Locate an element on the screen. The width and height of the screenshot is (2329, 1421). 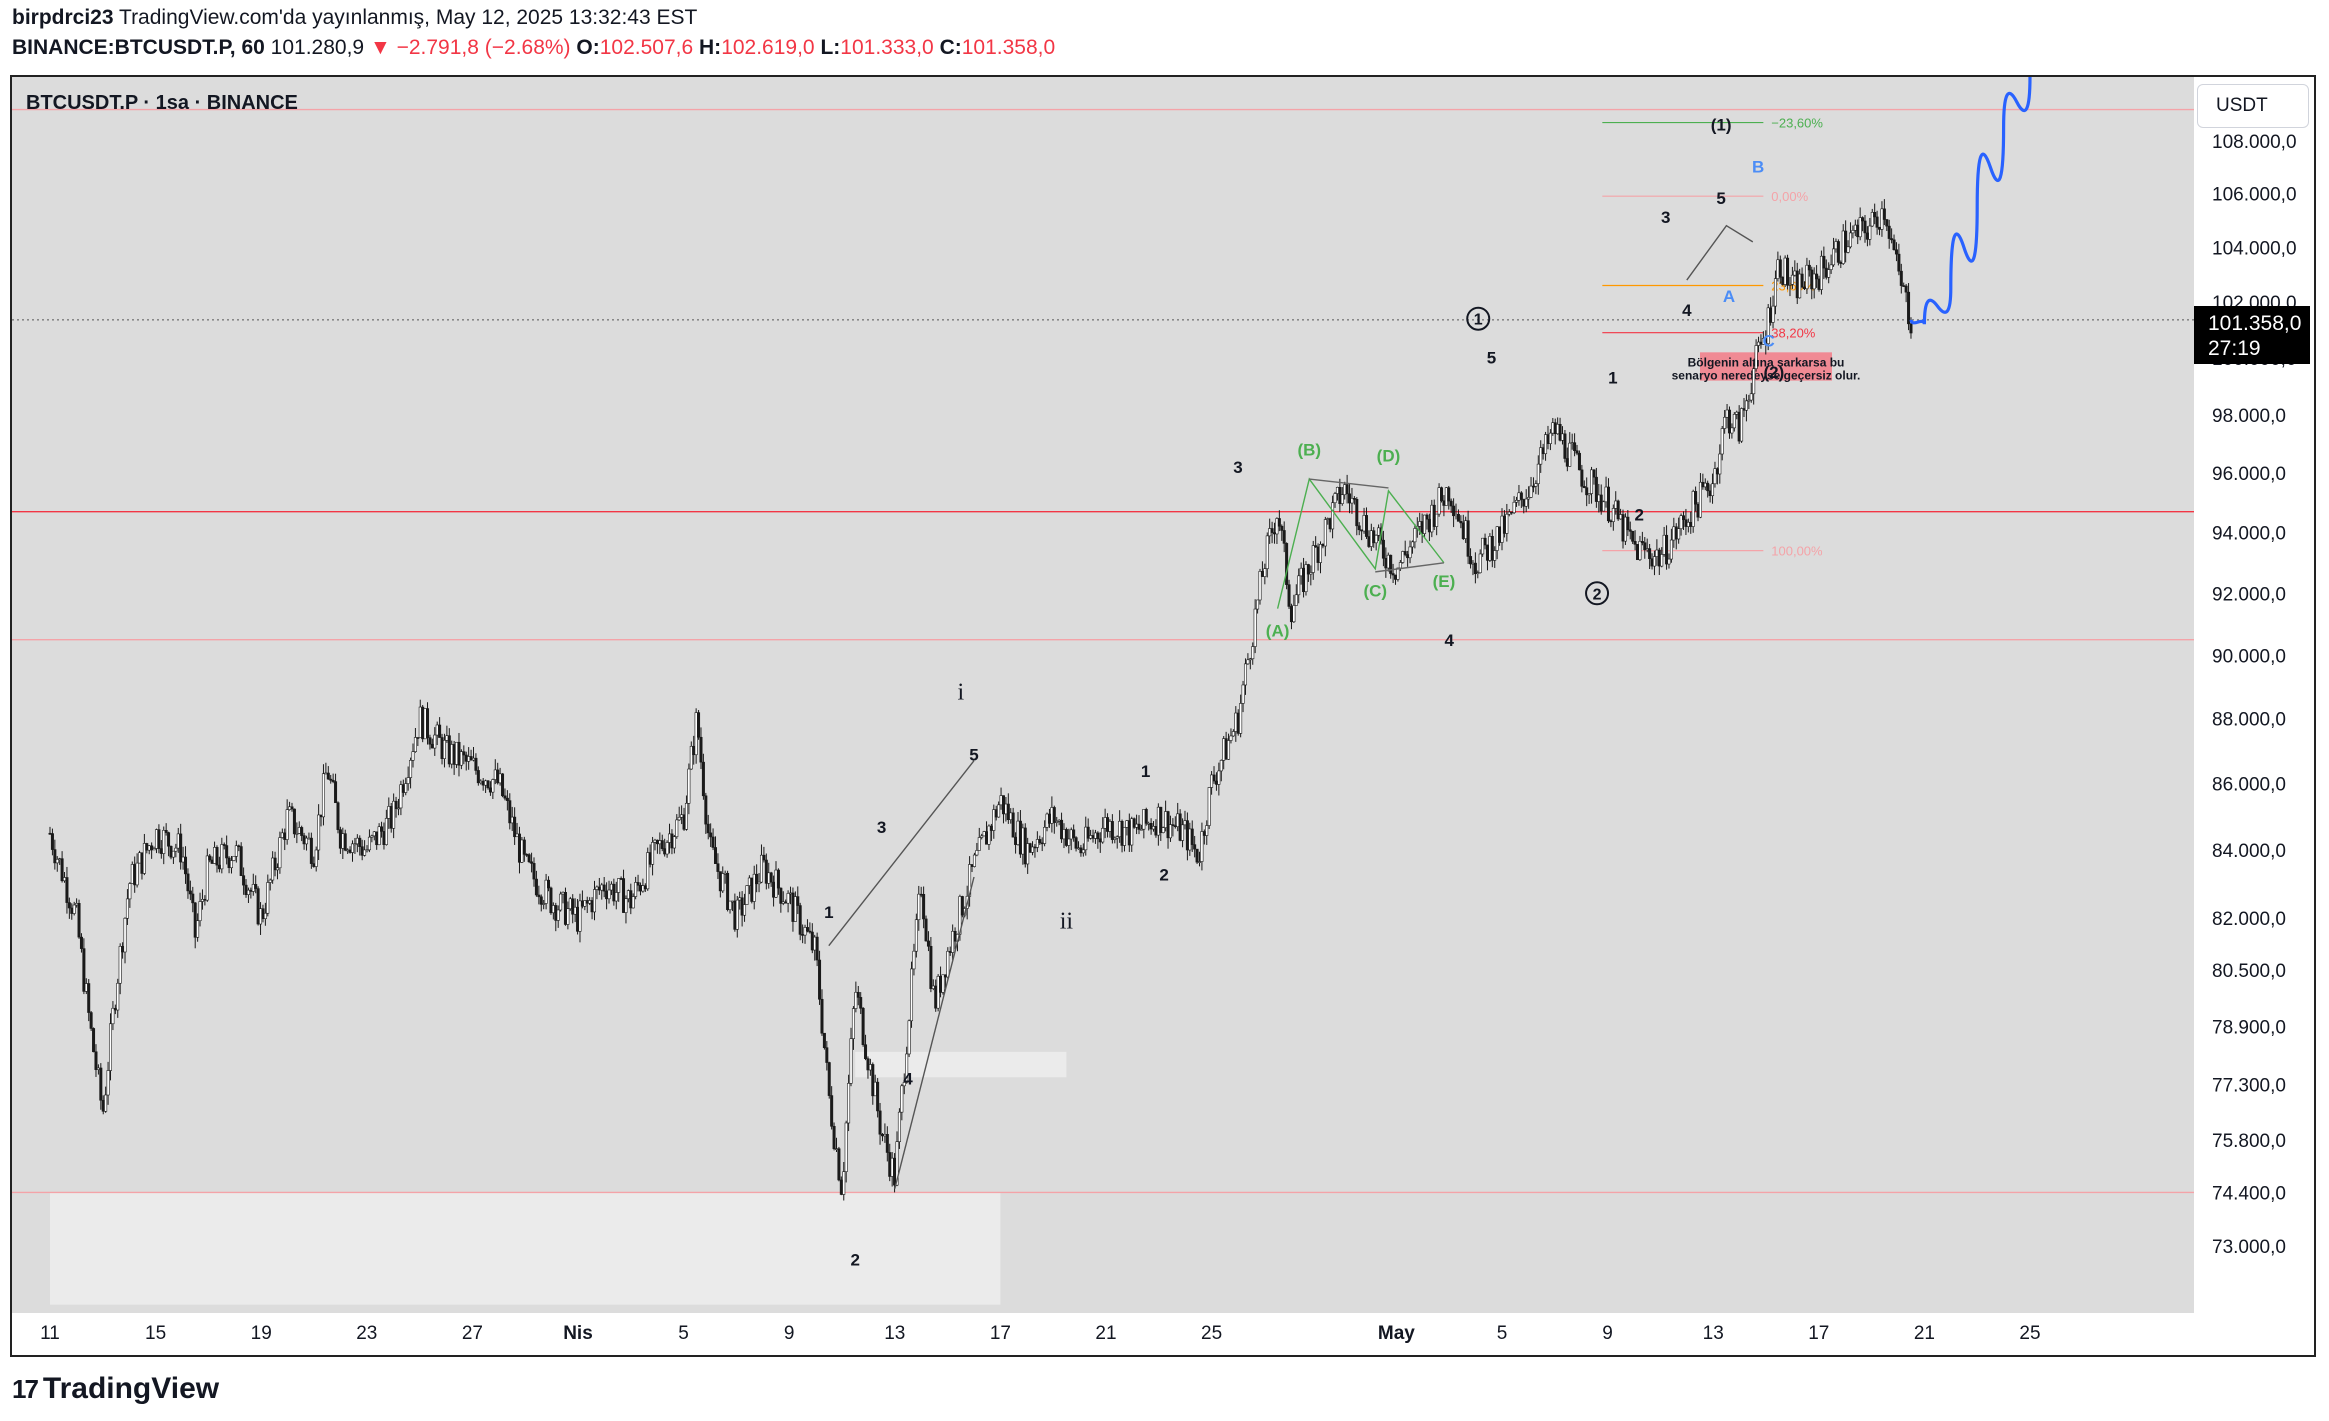
y-axis-tick-label: 75.800,0 is located at coordinates (2249, 1141).